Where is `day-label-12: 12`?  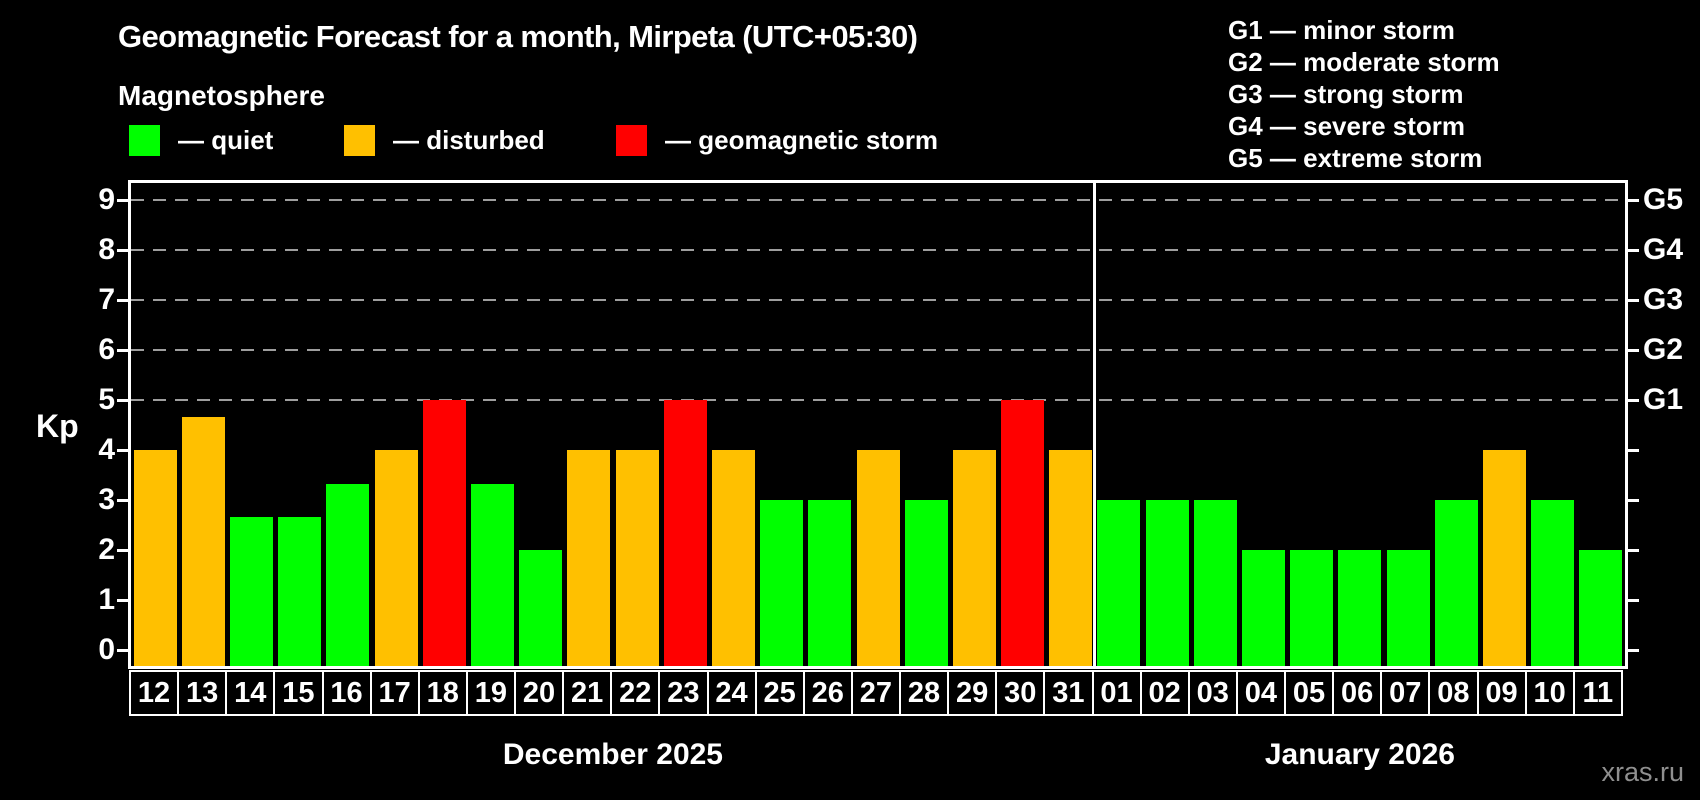
day-label-12: 12 is located at coordinates (154, 692).